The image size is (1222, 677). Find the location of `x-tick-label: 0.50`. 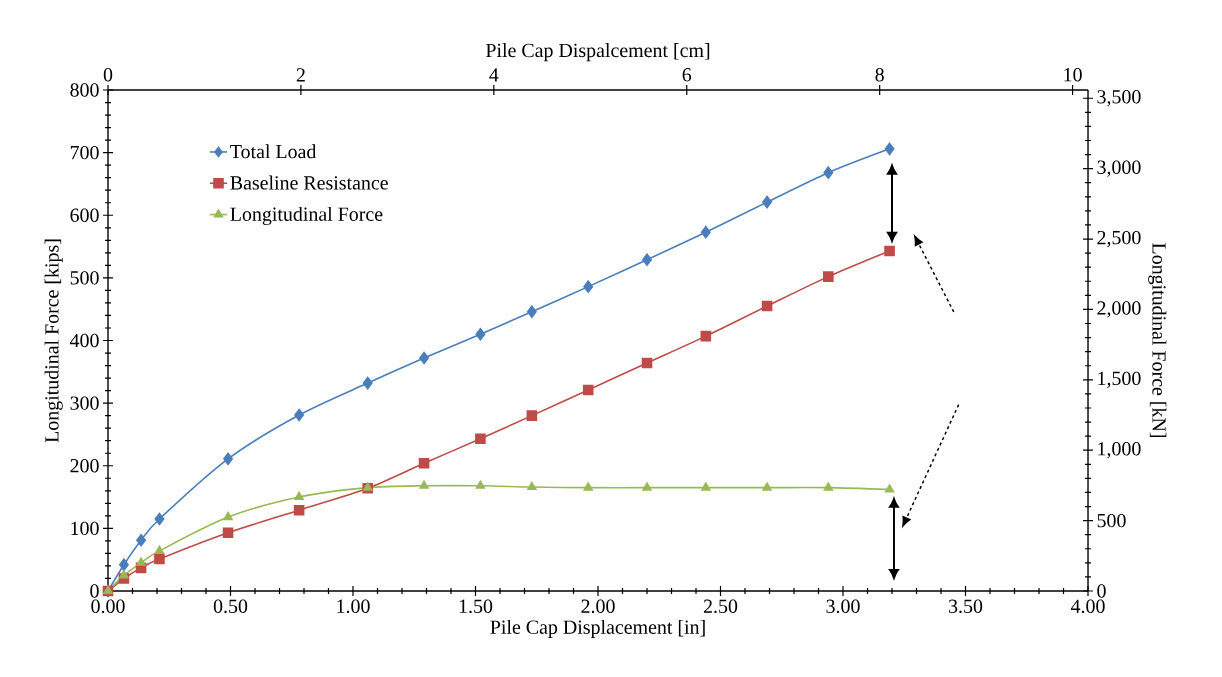

x-tick-label: 0.50 is located at coordinates (230, 606).